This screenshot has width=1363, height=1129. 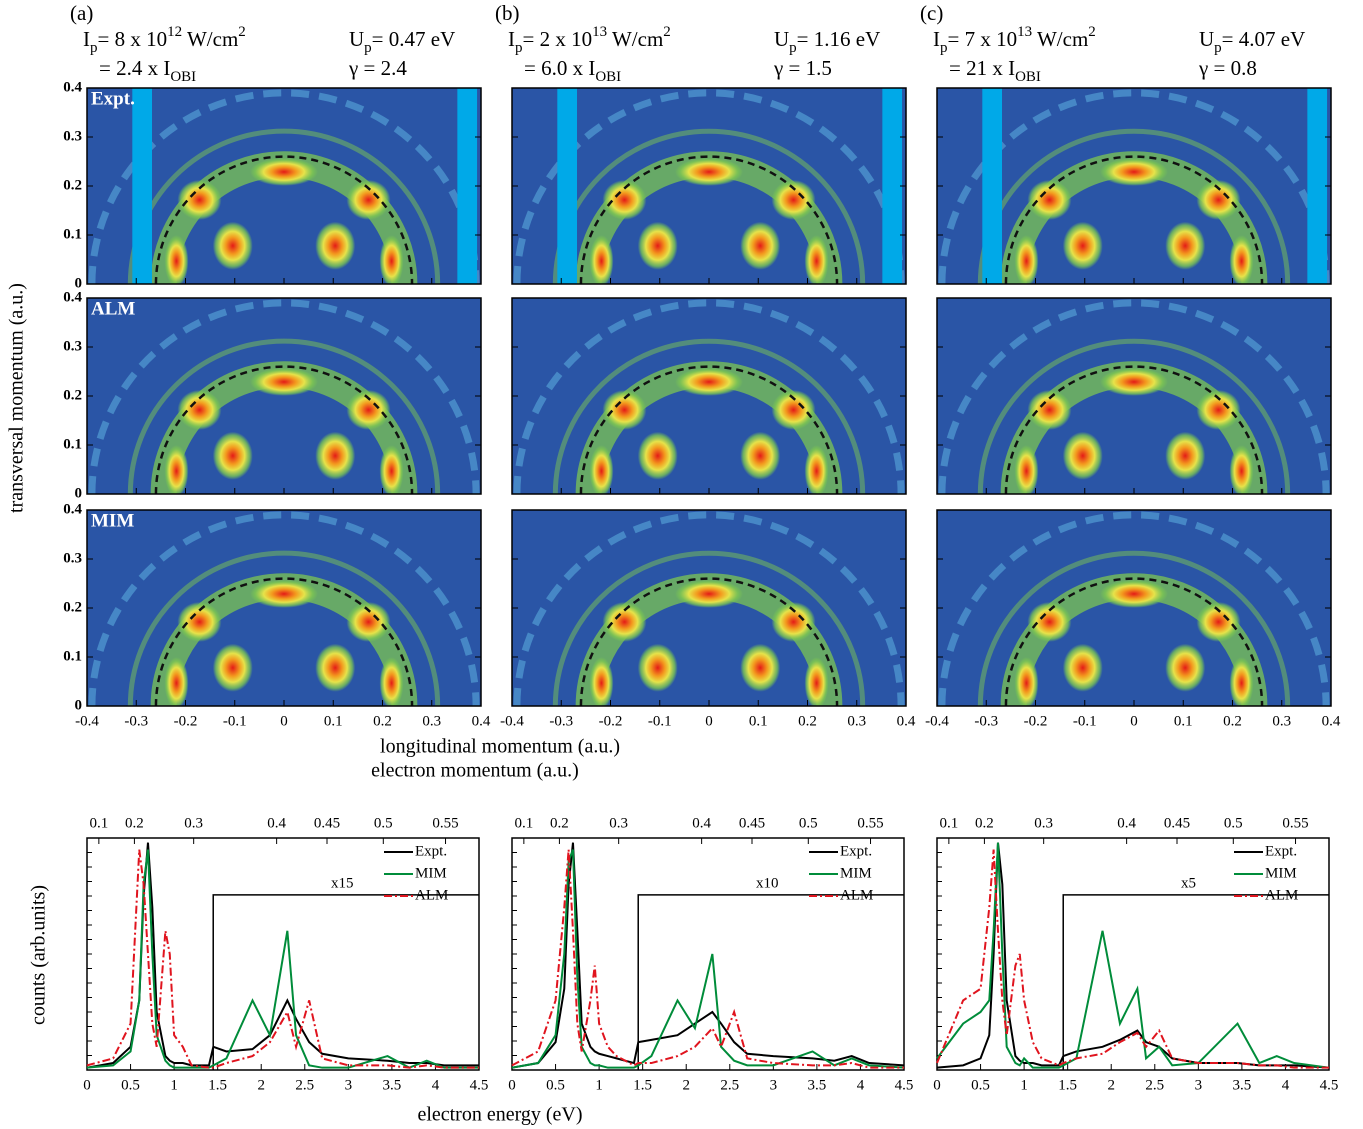 I want to click on intensity-ratio: = 6.0 x IOBI, so click(x=572, y=71).